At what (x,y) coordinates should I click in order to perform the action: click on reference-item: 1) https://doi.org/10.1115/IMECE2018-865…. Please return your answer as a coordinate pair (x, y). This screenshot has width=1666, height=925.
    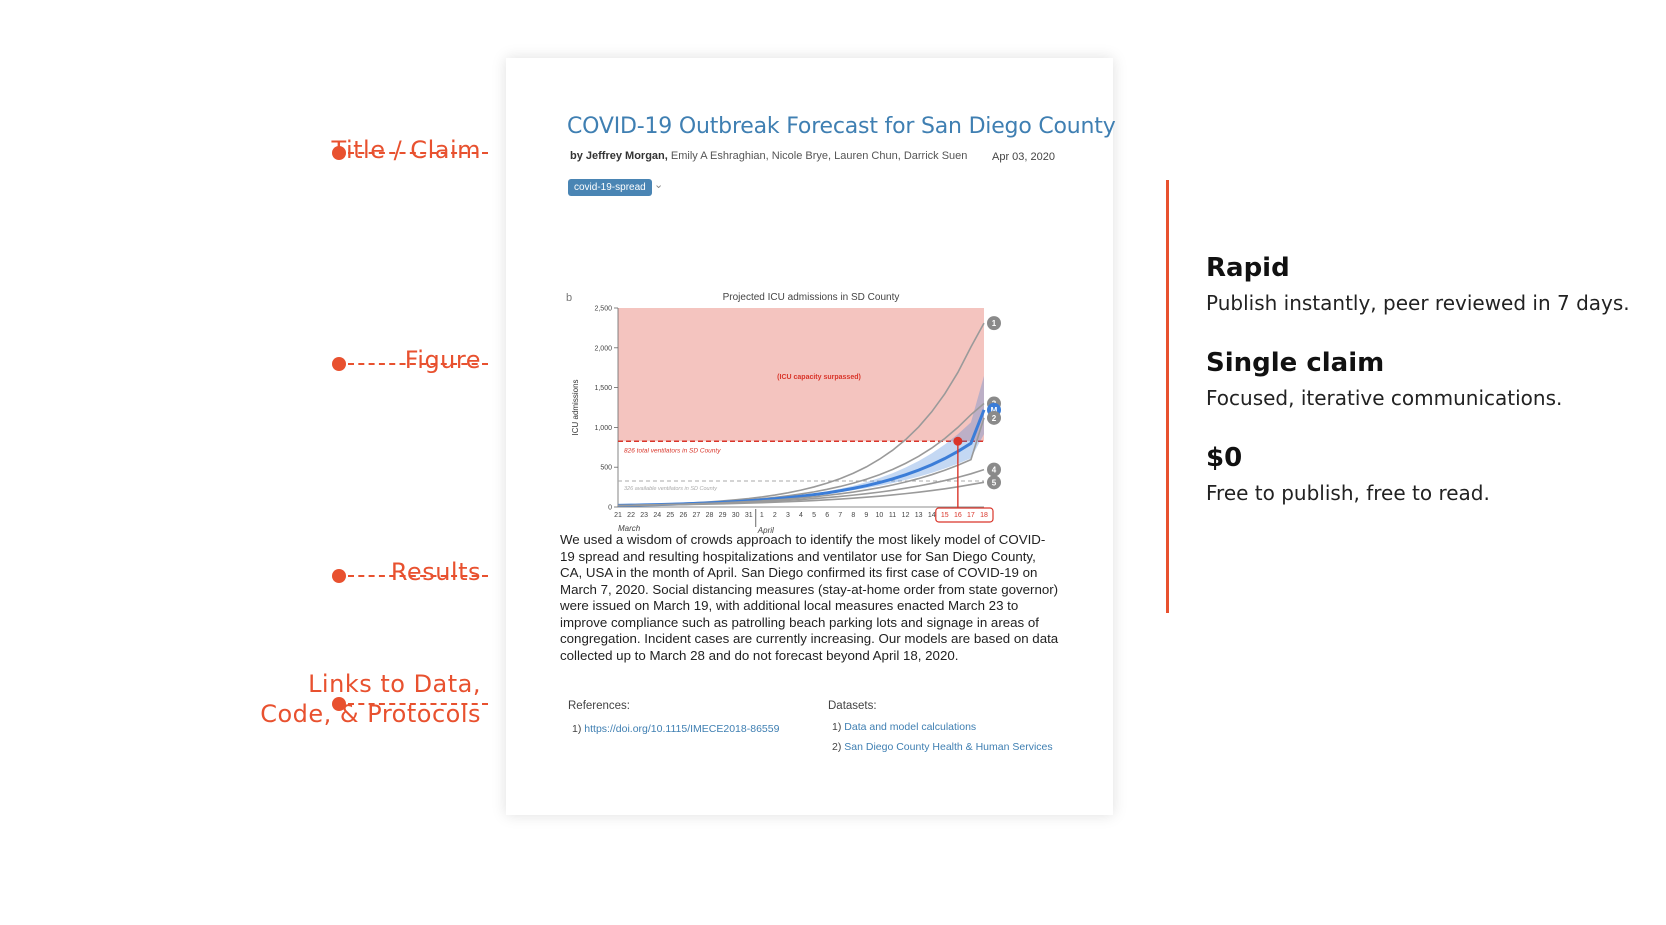
    Looking at the image, I should click on (675, 729).